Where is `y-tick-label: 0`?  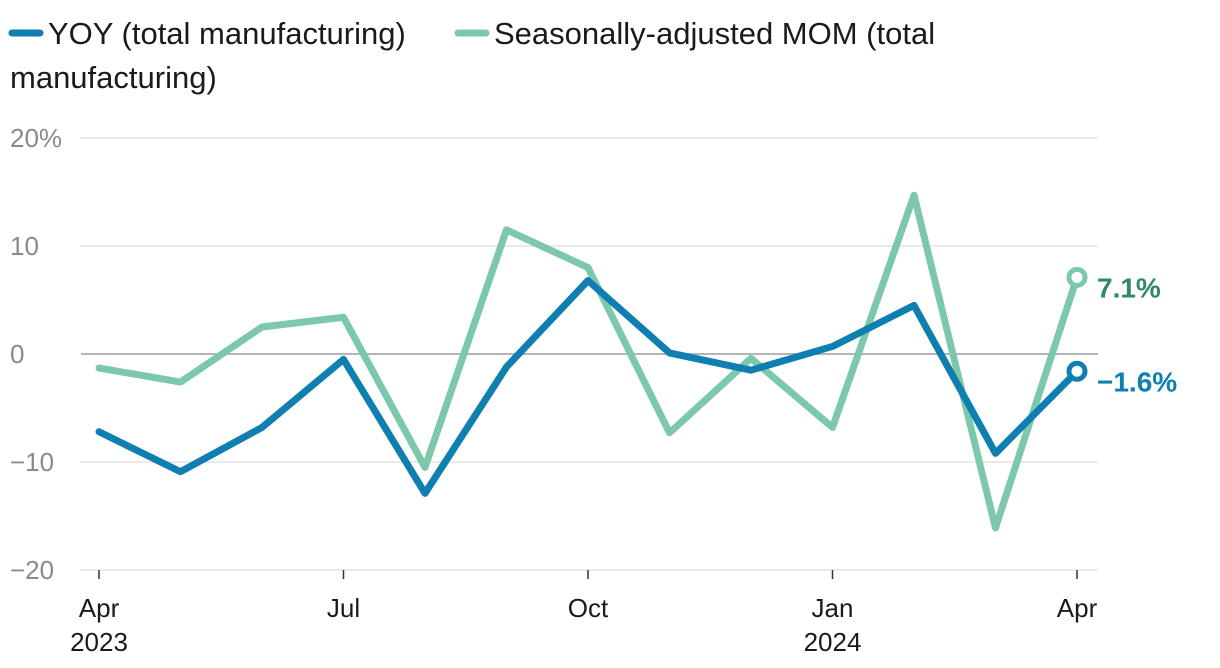
y-tick-label: 0 is located at coordinates (17, 354).